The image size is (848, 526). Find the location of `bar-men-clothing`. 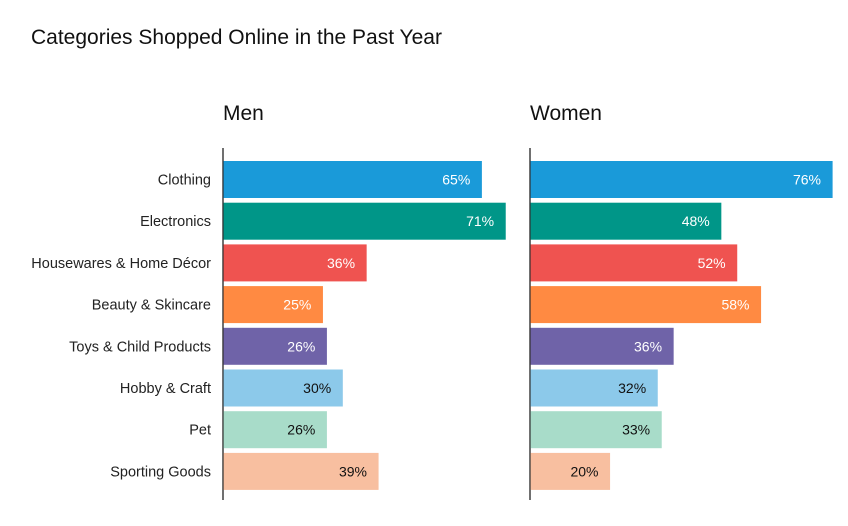

bar-men-clothing is located at coordinates (352, 179).